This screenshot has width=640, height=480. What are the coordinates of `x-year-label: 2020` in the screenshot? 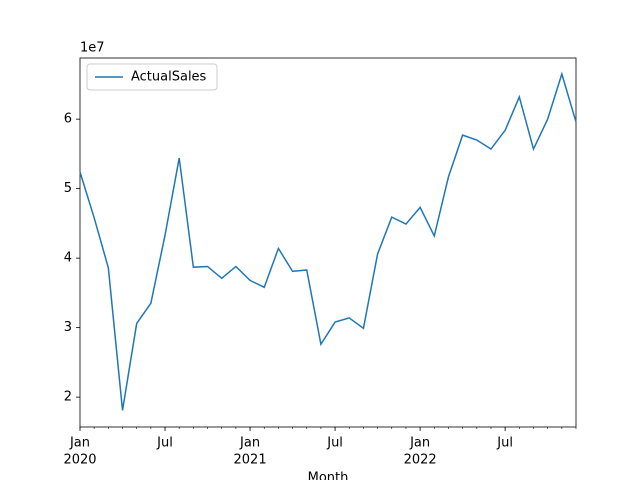 It's located at (79, 460).